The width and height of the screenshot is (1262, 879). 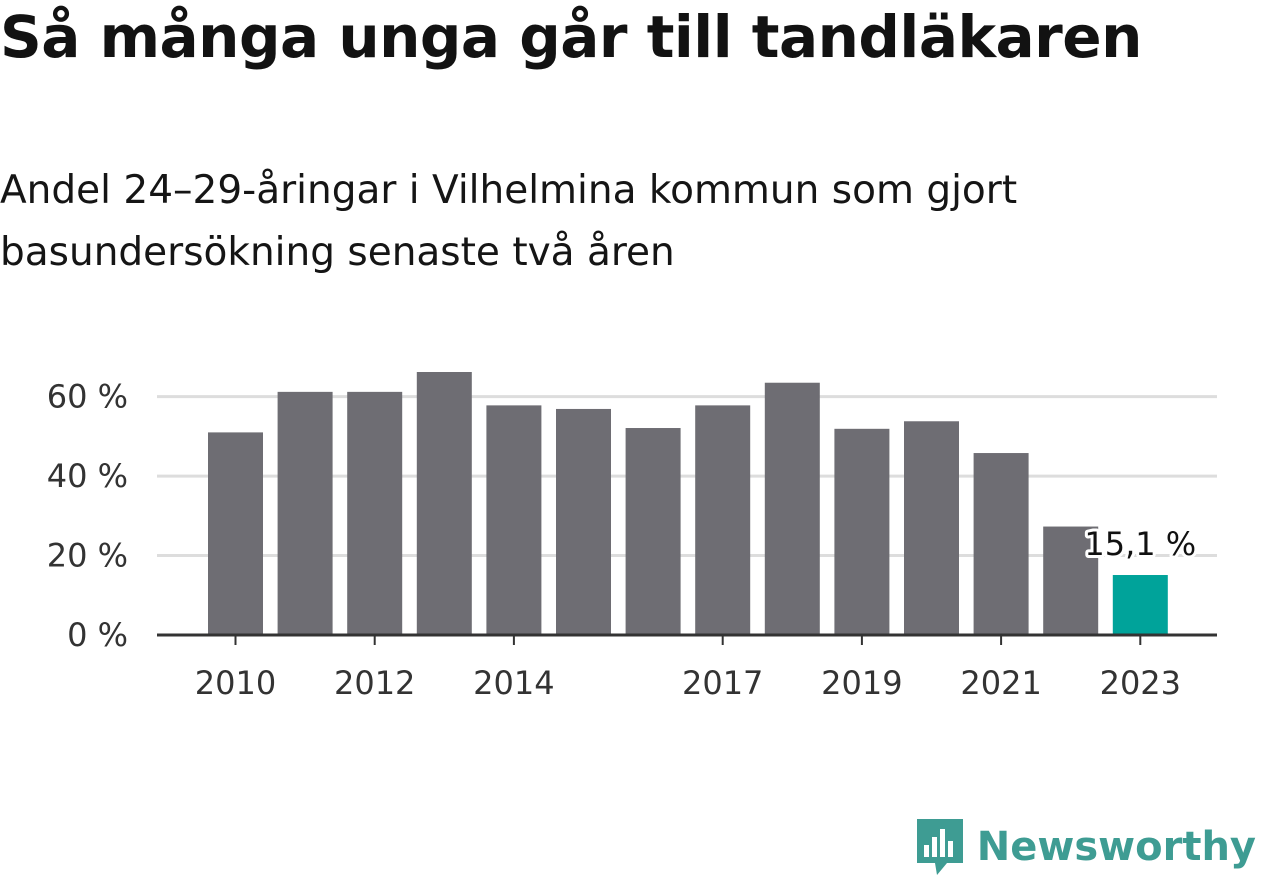 I want to click on x-tick-label: 2012, so click(x=374, y=683).